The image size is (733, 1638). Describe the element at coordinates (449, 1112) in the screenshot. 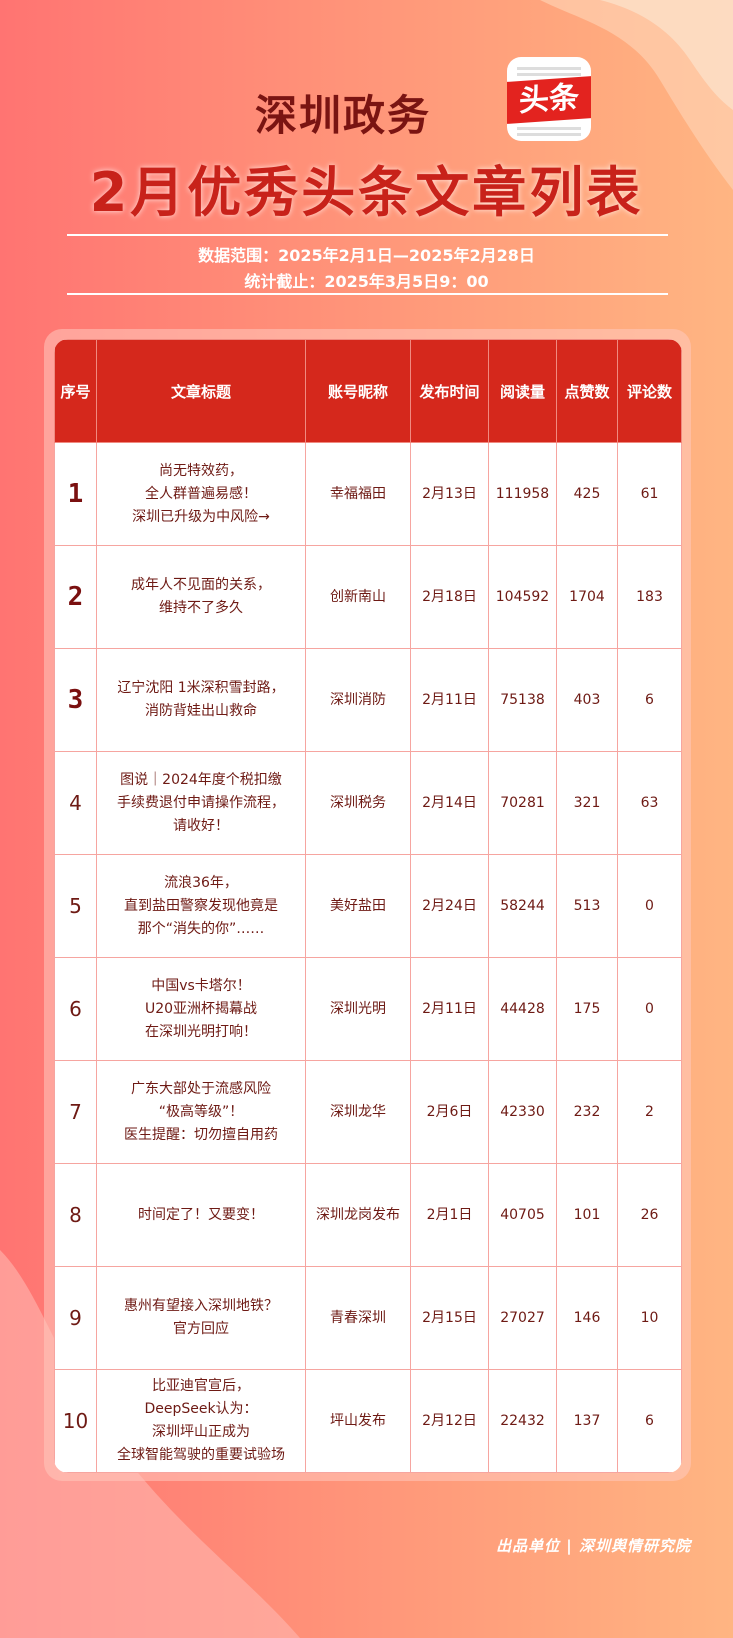

I see `cell-date: 2月6日` at that location.